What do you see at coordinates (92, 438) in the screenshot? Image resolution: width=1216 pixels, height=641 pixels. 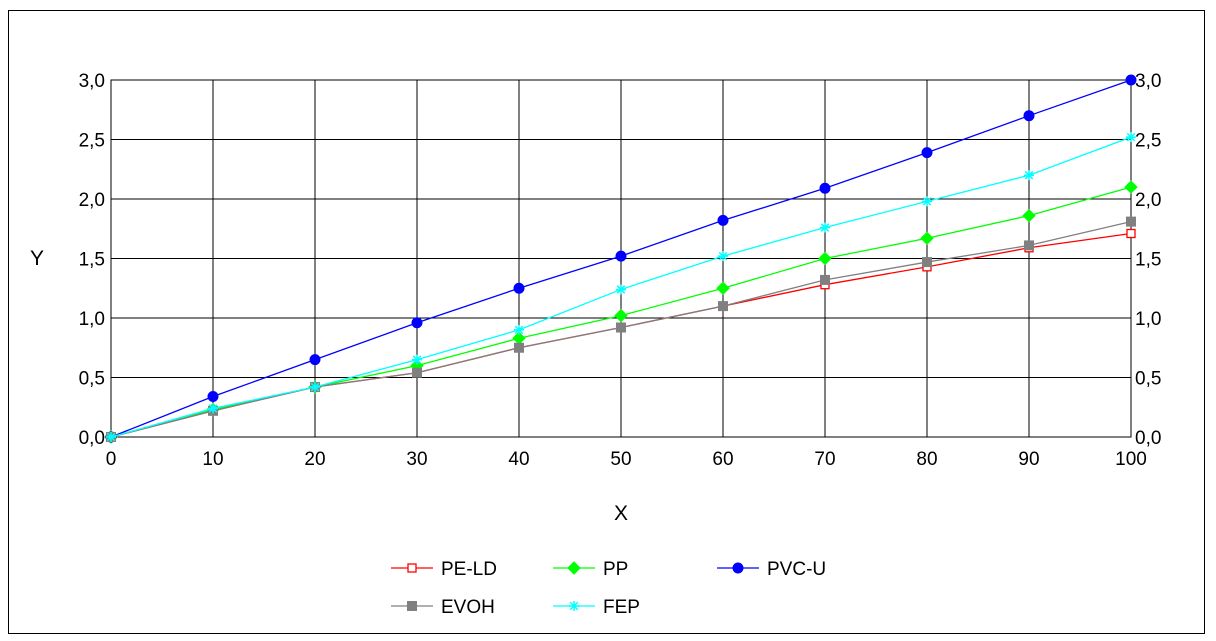 I see `y-tick-label-left: 0,0` at bounding box center [92, 438].